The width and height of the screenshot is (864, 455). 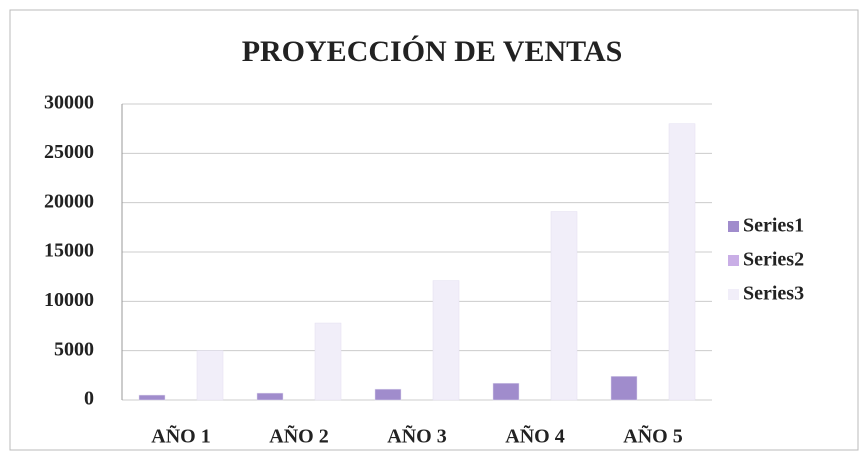 What do you see at coordinates (652, 436) in the screenshot?
I see `x-tick-label: AÑO 5` at bounding box center [652, 436].